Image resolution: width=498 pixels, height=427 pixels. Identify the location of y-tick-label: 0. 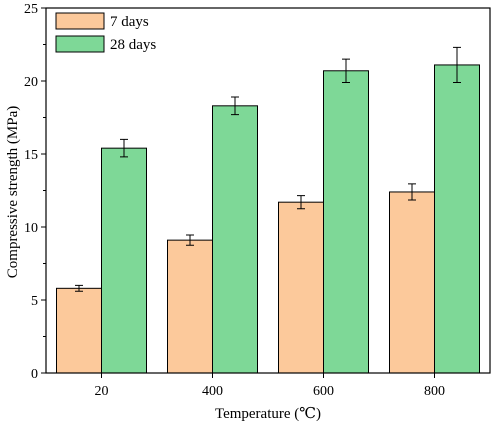
(34, 374).